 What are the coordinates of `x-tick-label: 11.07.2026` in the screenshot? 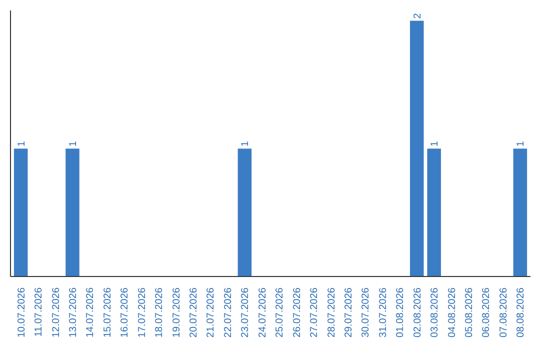 It's located at (39, 312).